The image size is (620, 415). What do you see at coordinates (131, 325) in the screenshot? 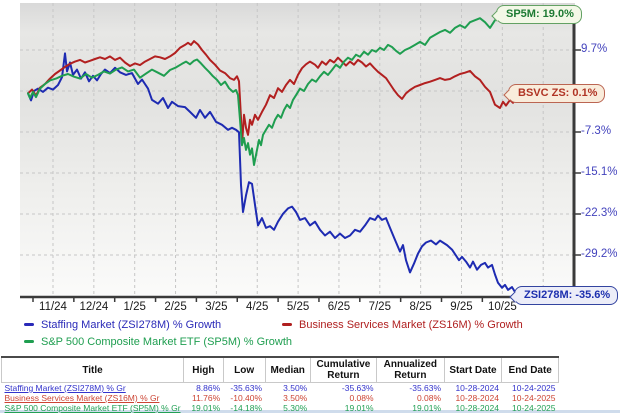
I see `legend-label: Staffing Market (ZSI278M) % Growth` at bounding box center [131, 325].